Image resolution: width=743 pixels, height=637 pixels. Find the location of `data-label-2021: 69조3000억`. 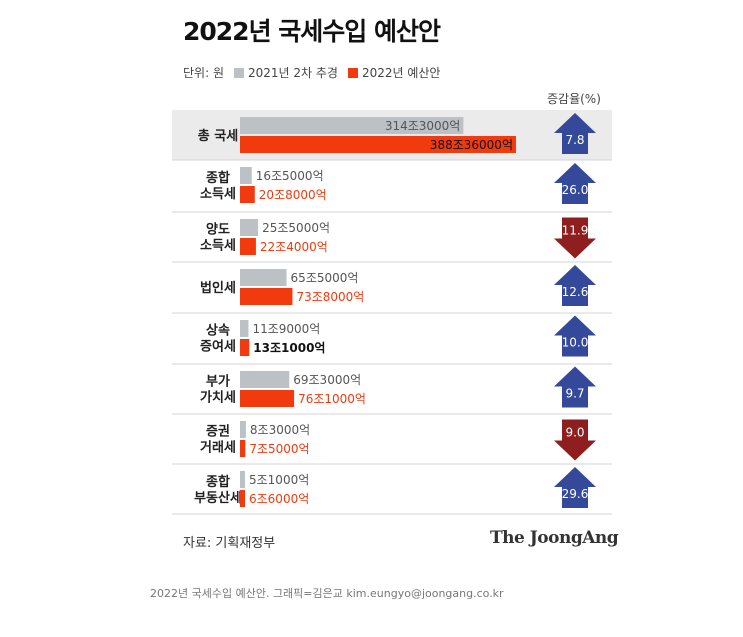

data-label-2021: 69조3000억 is located at coordinates (327, 380).